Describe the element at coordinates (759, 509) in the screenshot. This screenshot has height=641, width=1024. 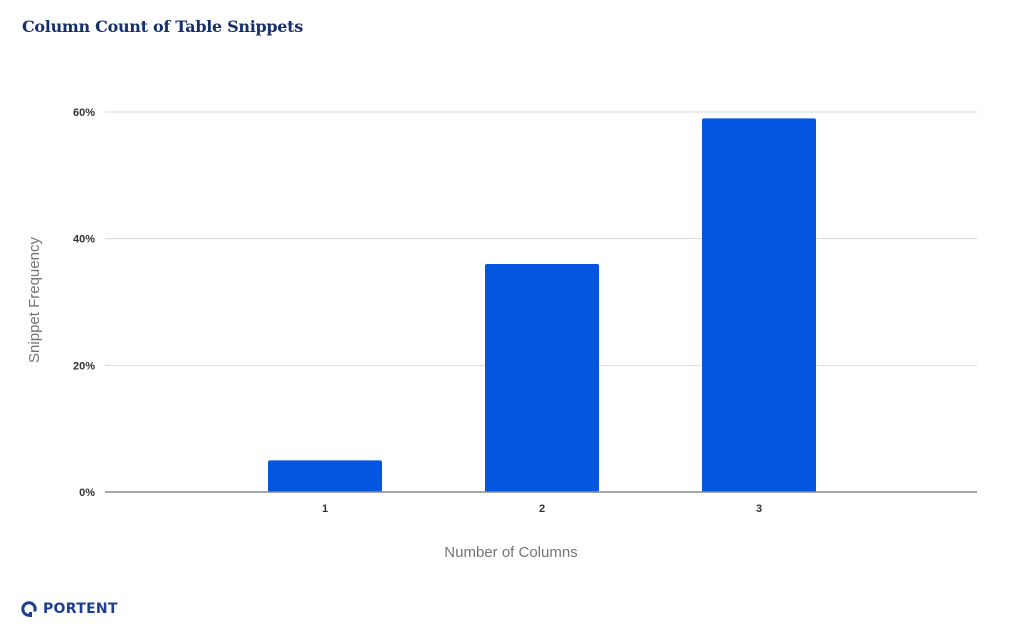
I see `x-tick-label: 3` at that location.